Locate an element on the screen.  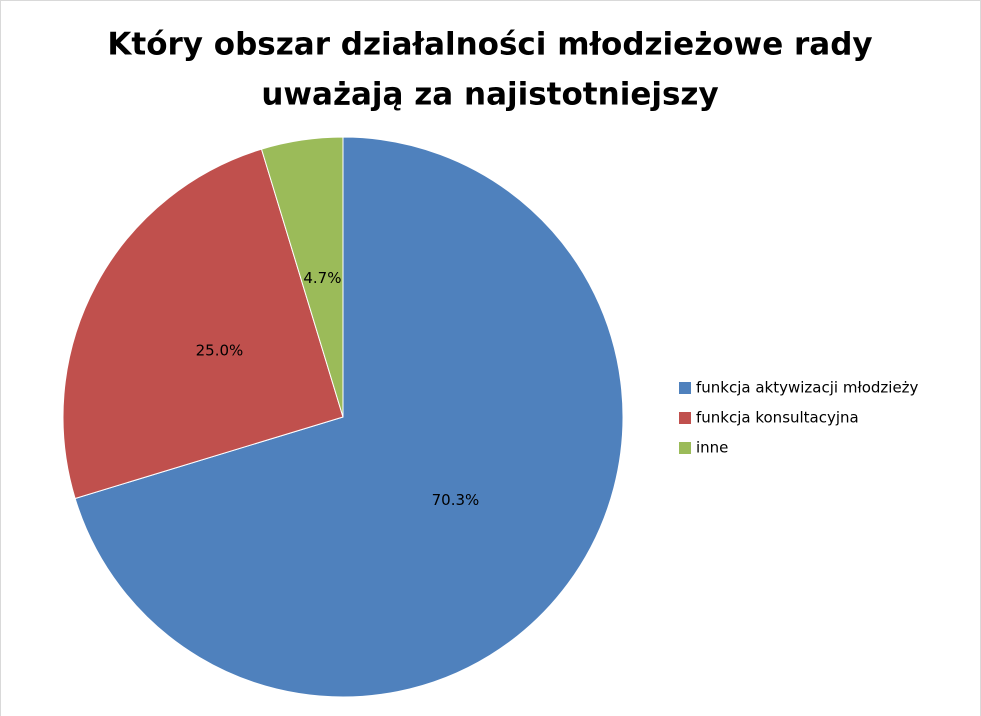
data-label: 25.0% is located at coordinates (220, 351).